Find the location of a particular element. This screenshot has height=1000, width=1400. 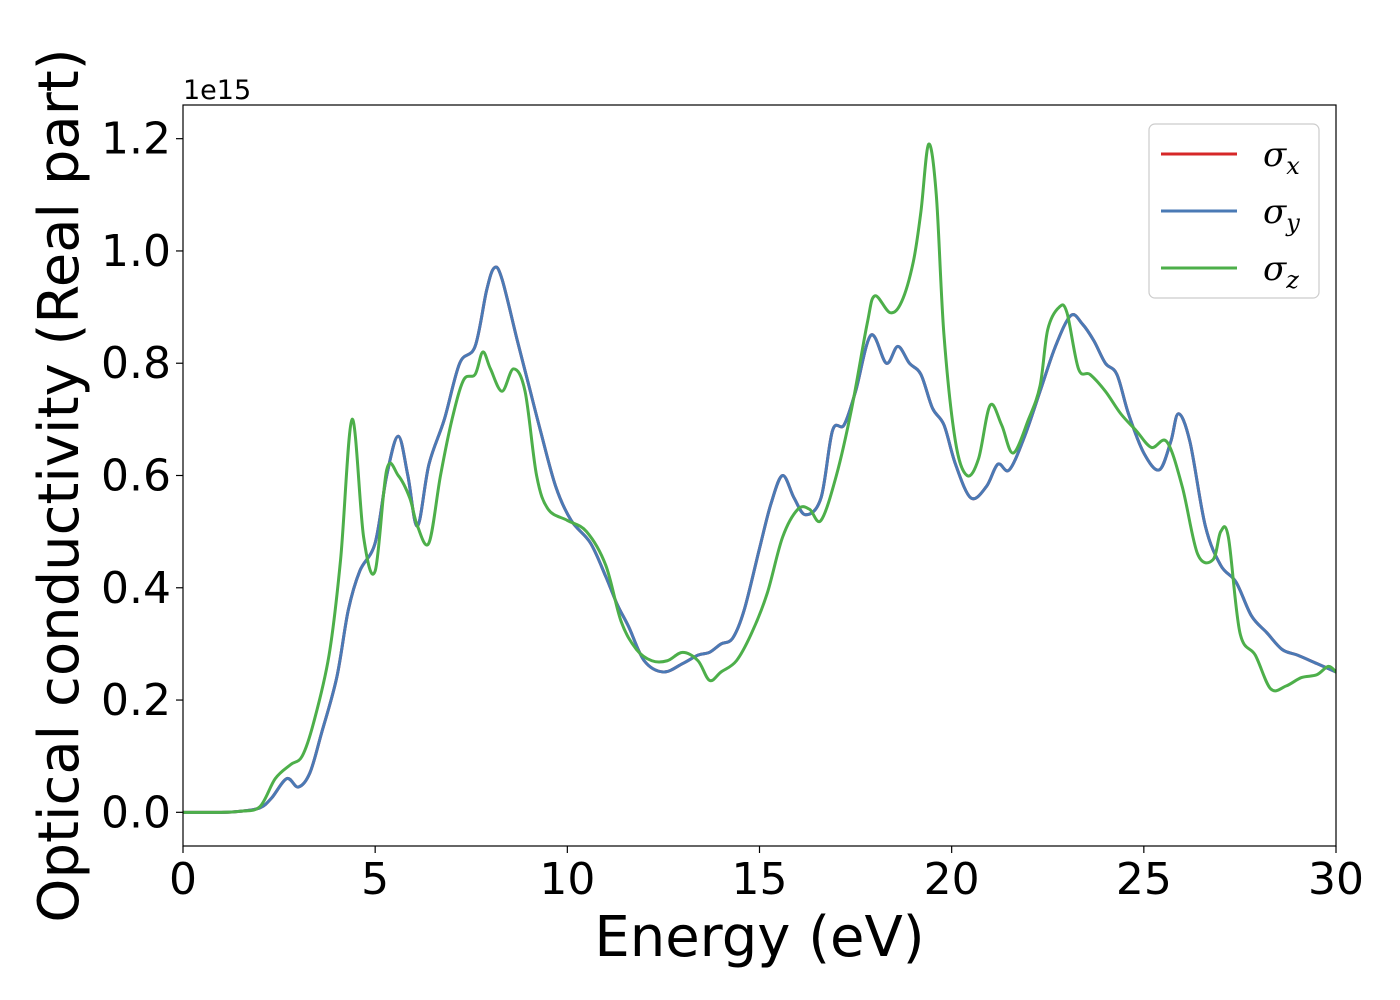

y-tick-label: 0.6 is located at coordinates (136, 476).